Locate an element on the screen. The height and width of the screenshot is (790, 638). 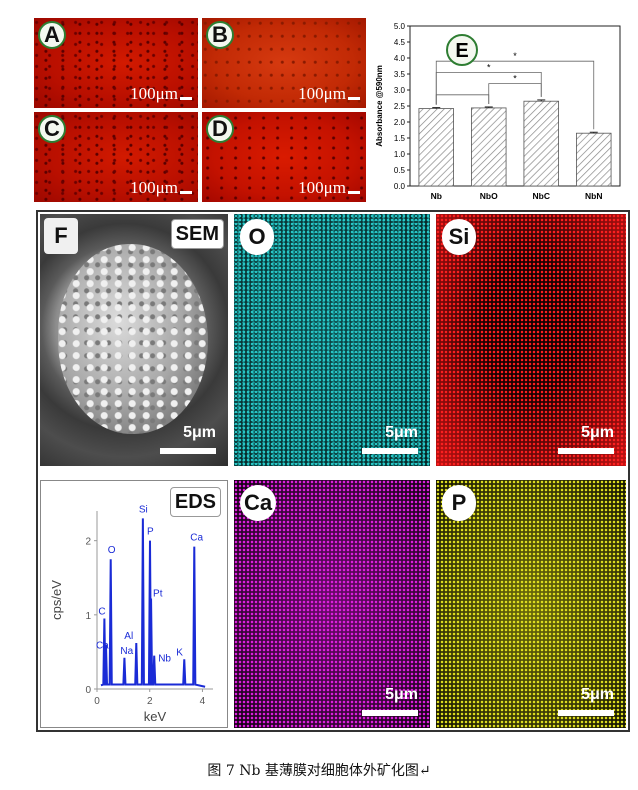
figure-f-label: F is located at coordinates (61, 236).